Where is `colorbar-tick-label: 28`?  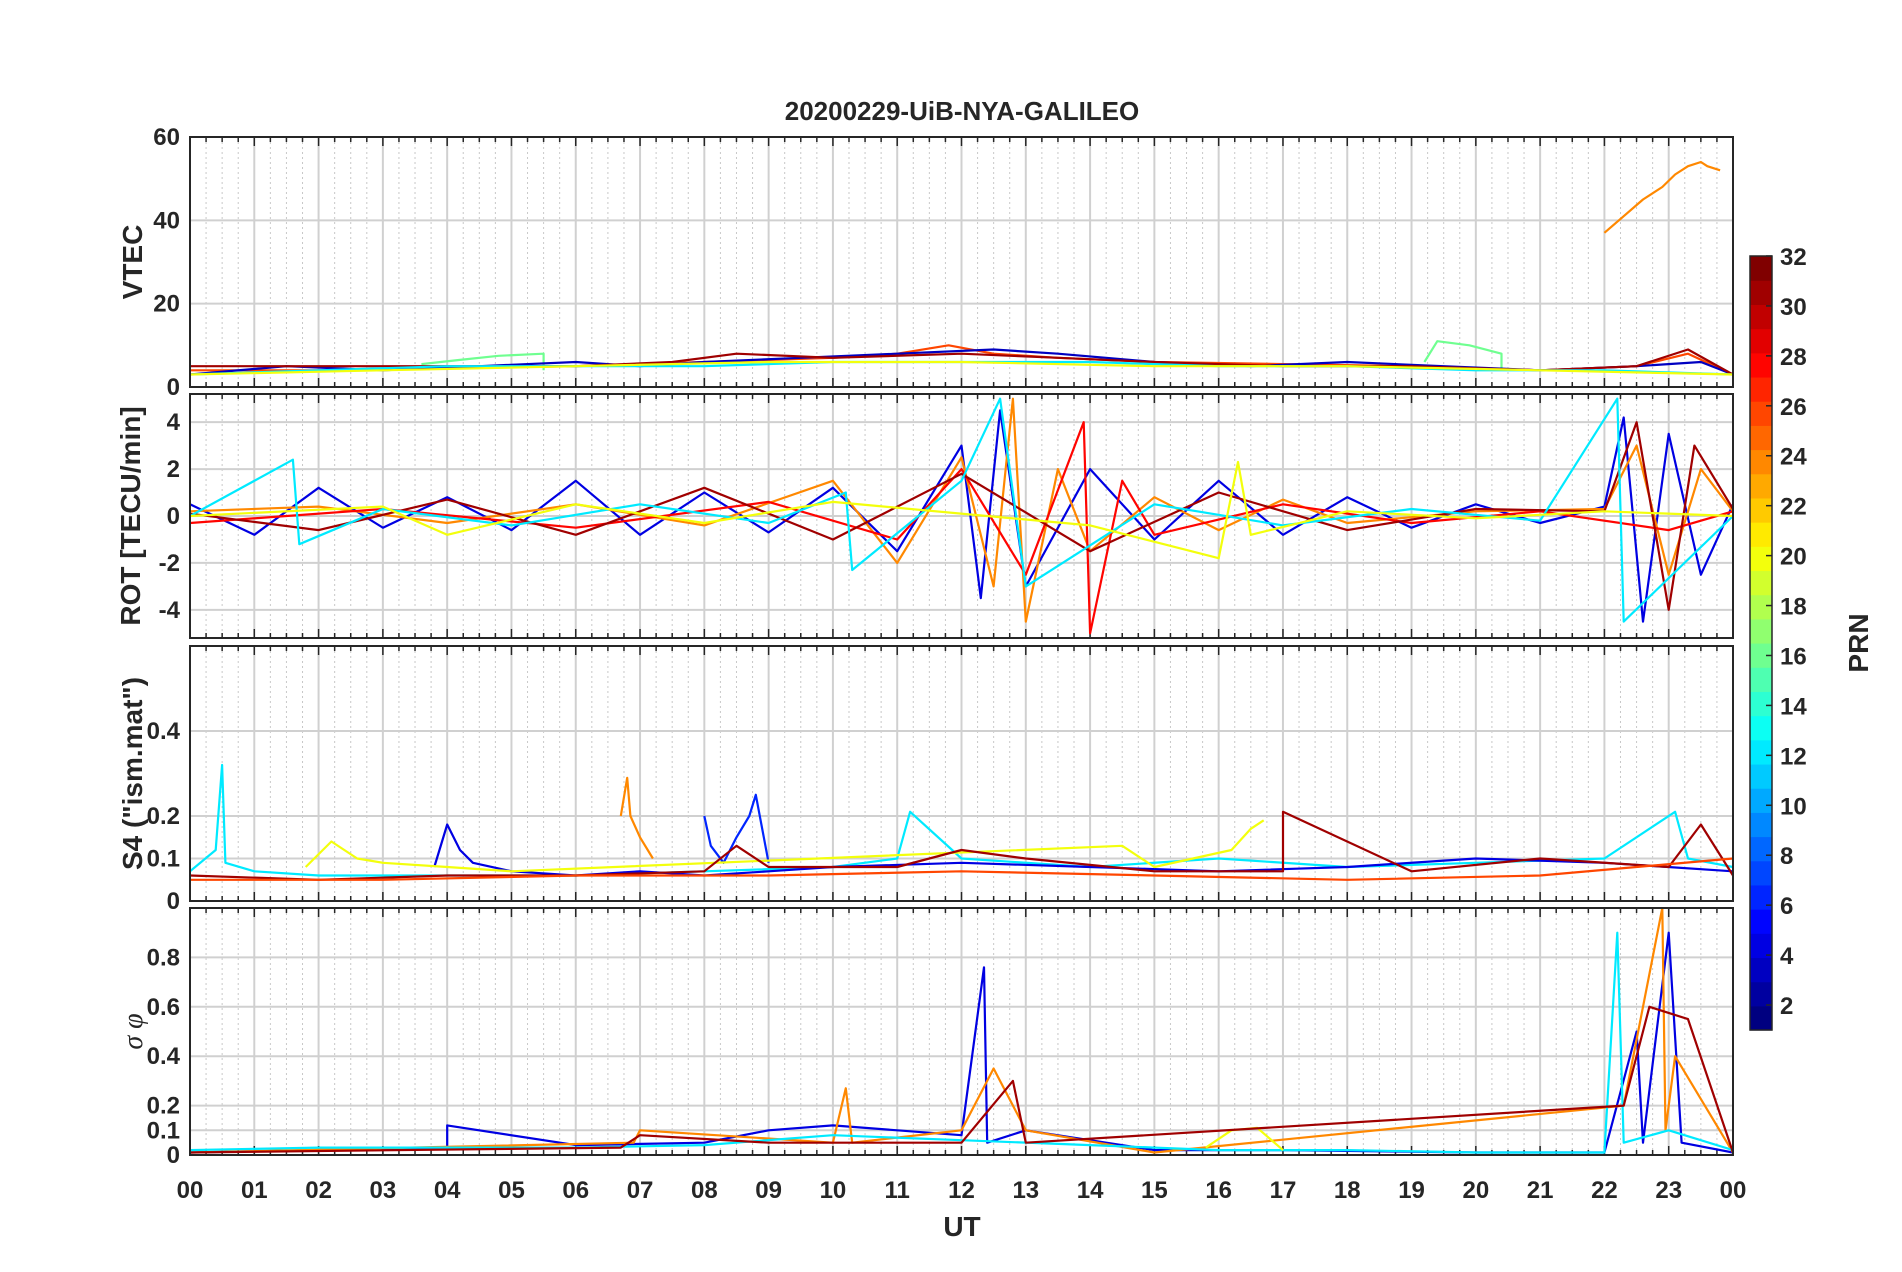
colorbar-tick-label: 28 is located at coordinates (1793, 357).